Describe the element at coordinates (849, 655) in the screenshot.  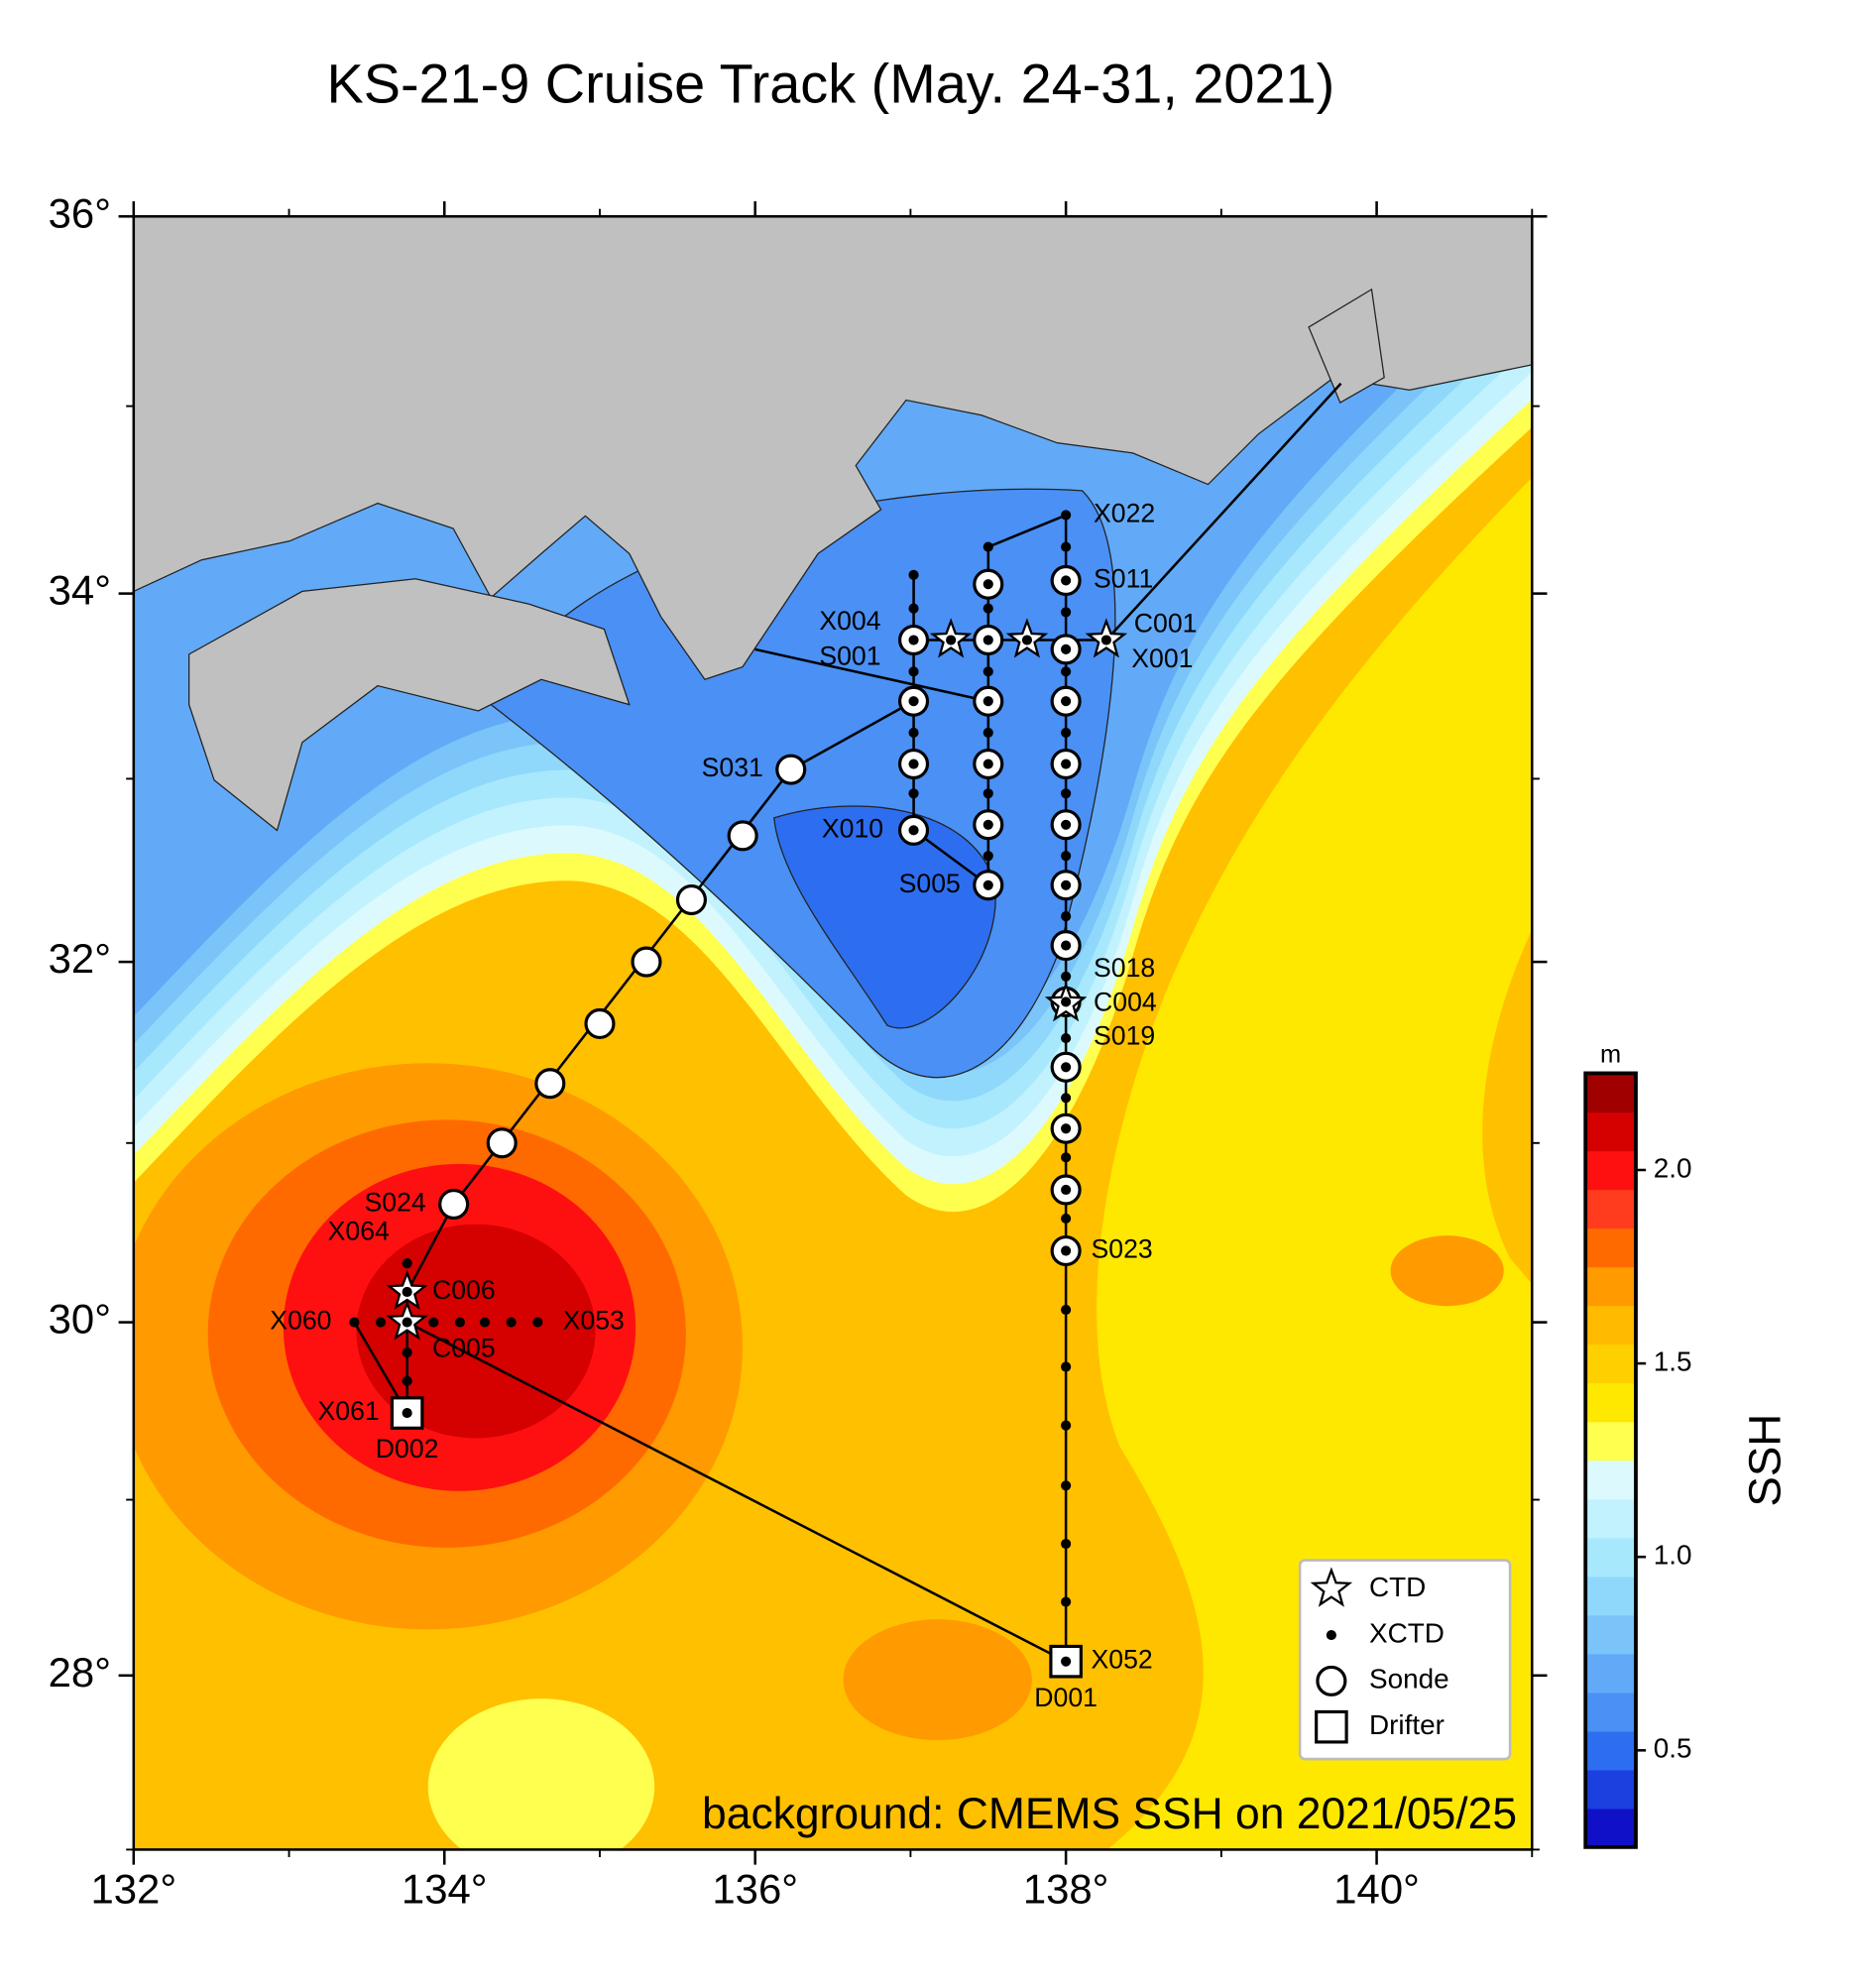
I see `station-label: S001` at that location.